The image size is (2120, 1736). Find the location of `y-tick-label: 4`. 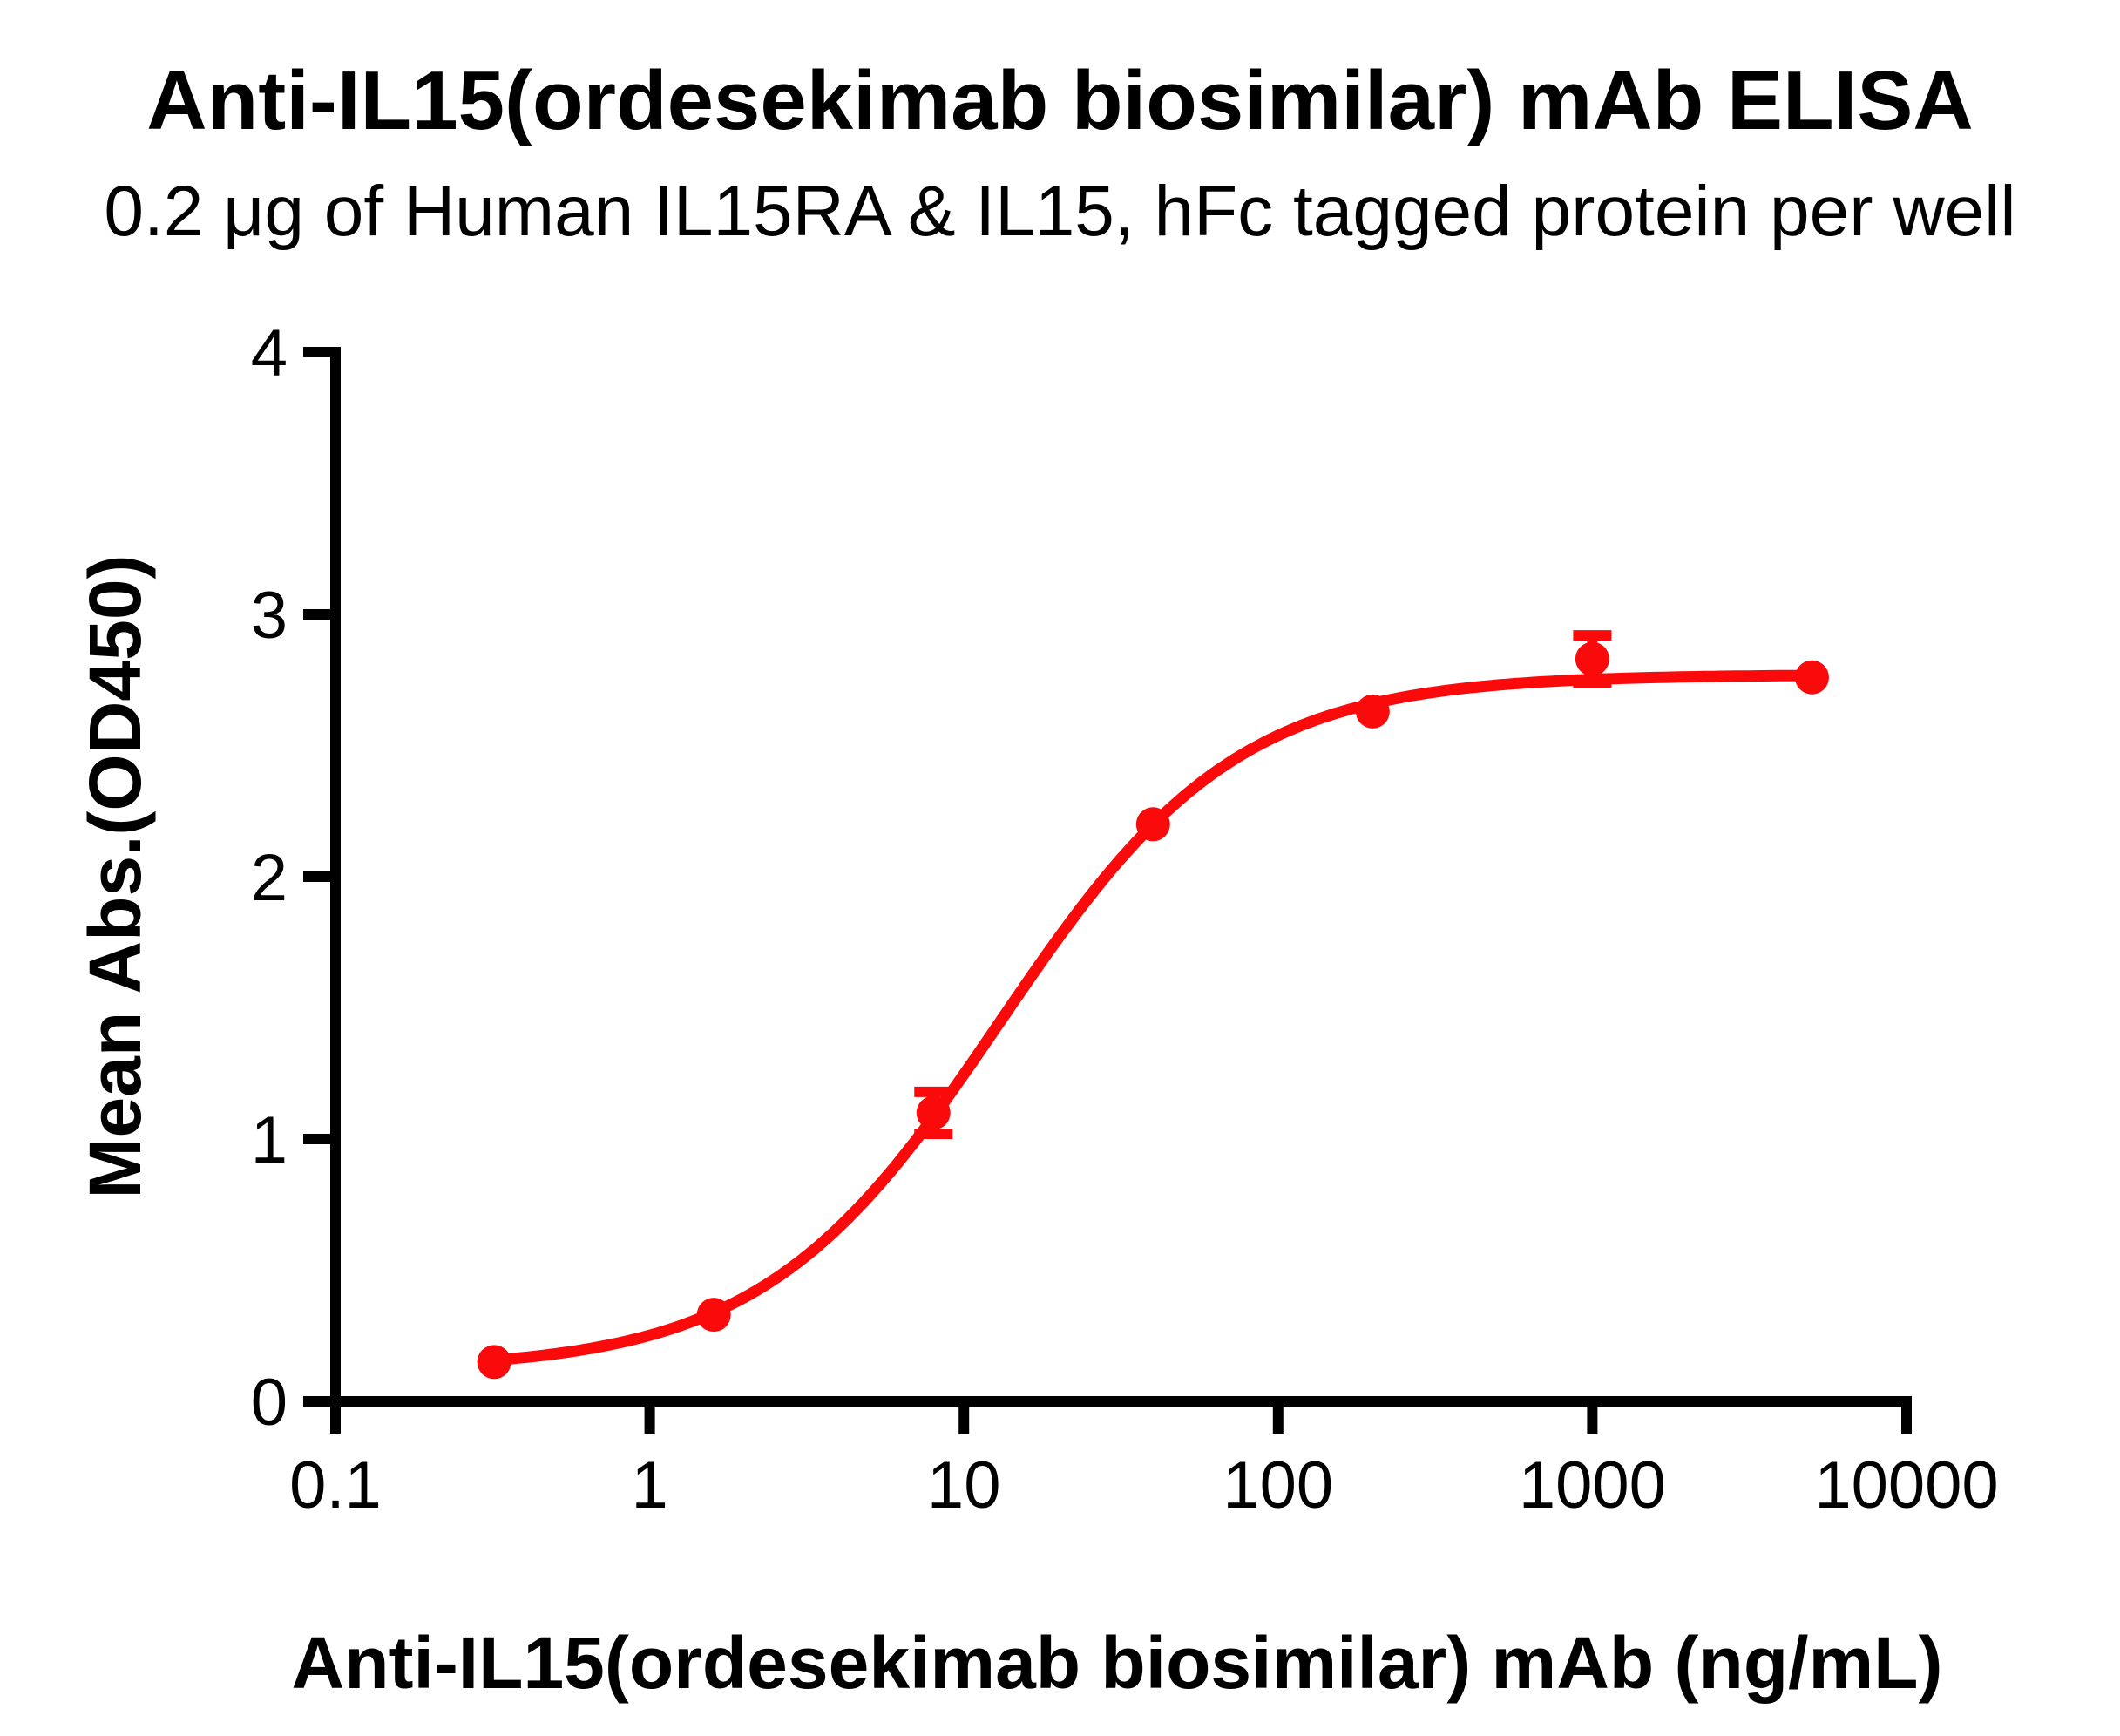

y-tick-label: 4 is located at coordinates (269, 353).